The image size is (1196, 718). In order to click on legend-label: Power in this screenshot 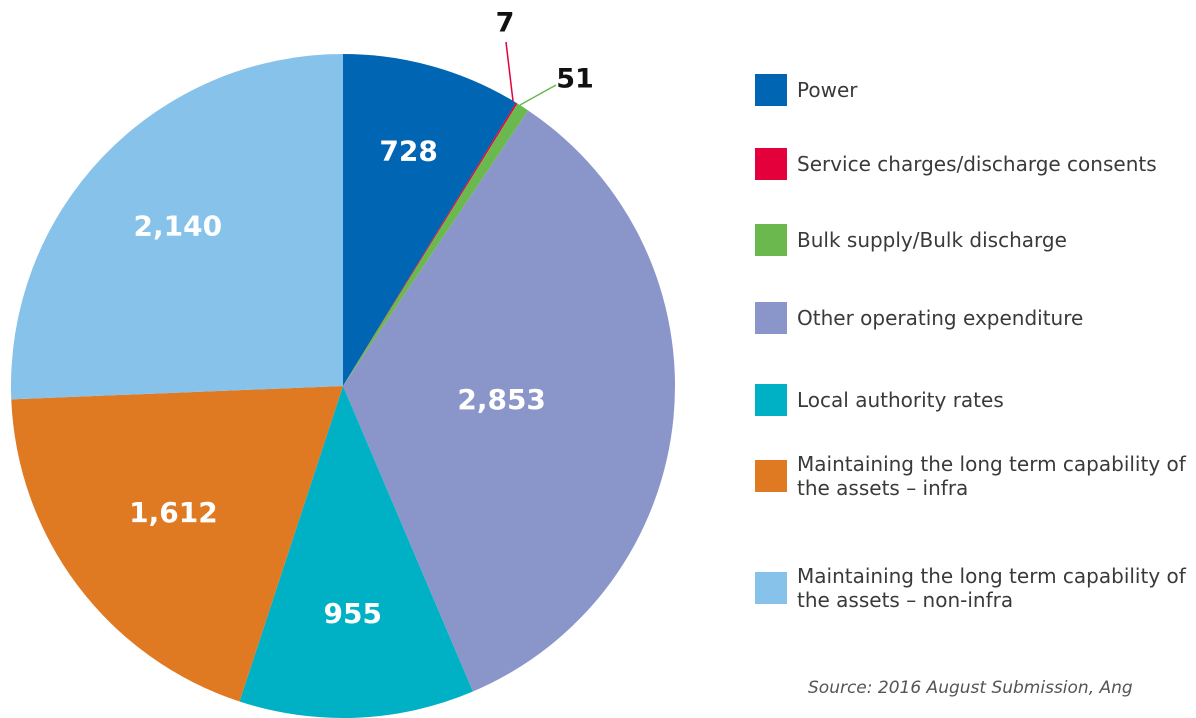, I will do `click(827, 90)`.